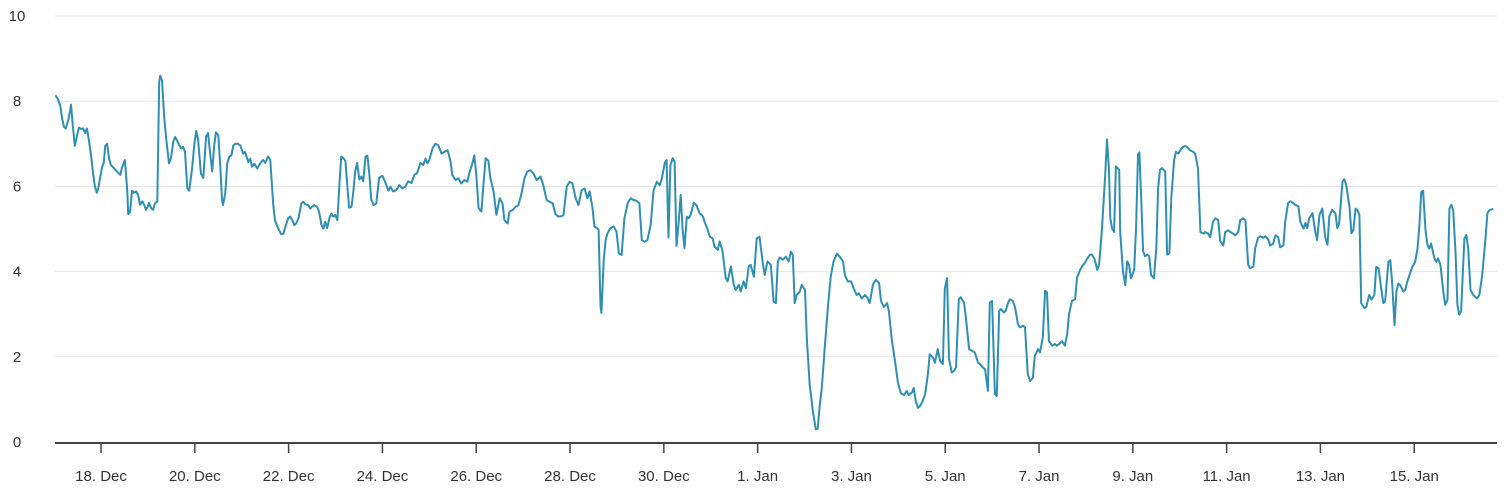 The width and height of the screenshot is (1511, 499). What do you see at coordinates (1414, 476) in the screenshot?
I see `x-axis-label: 15. Jan` at bounding box center [1414, 476].